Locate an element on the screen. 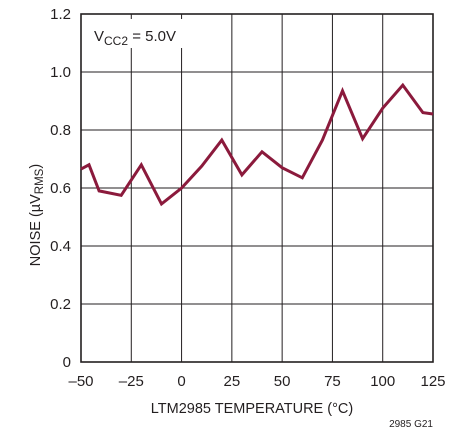 The image size is (466, 433). annotation-background is located at coordinates (138, 33).